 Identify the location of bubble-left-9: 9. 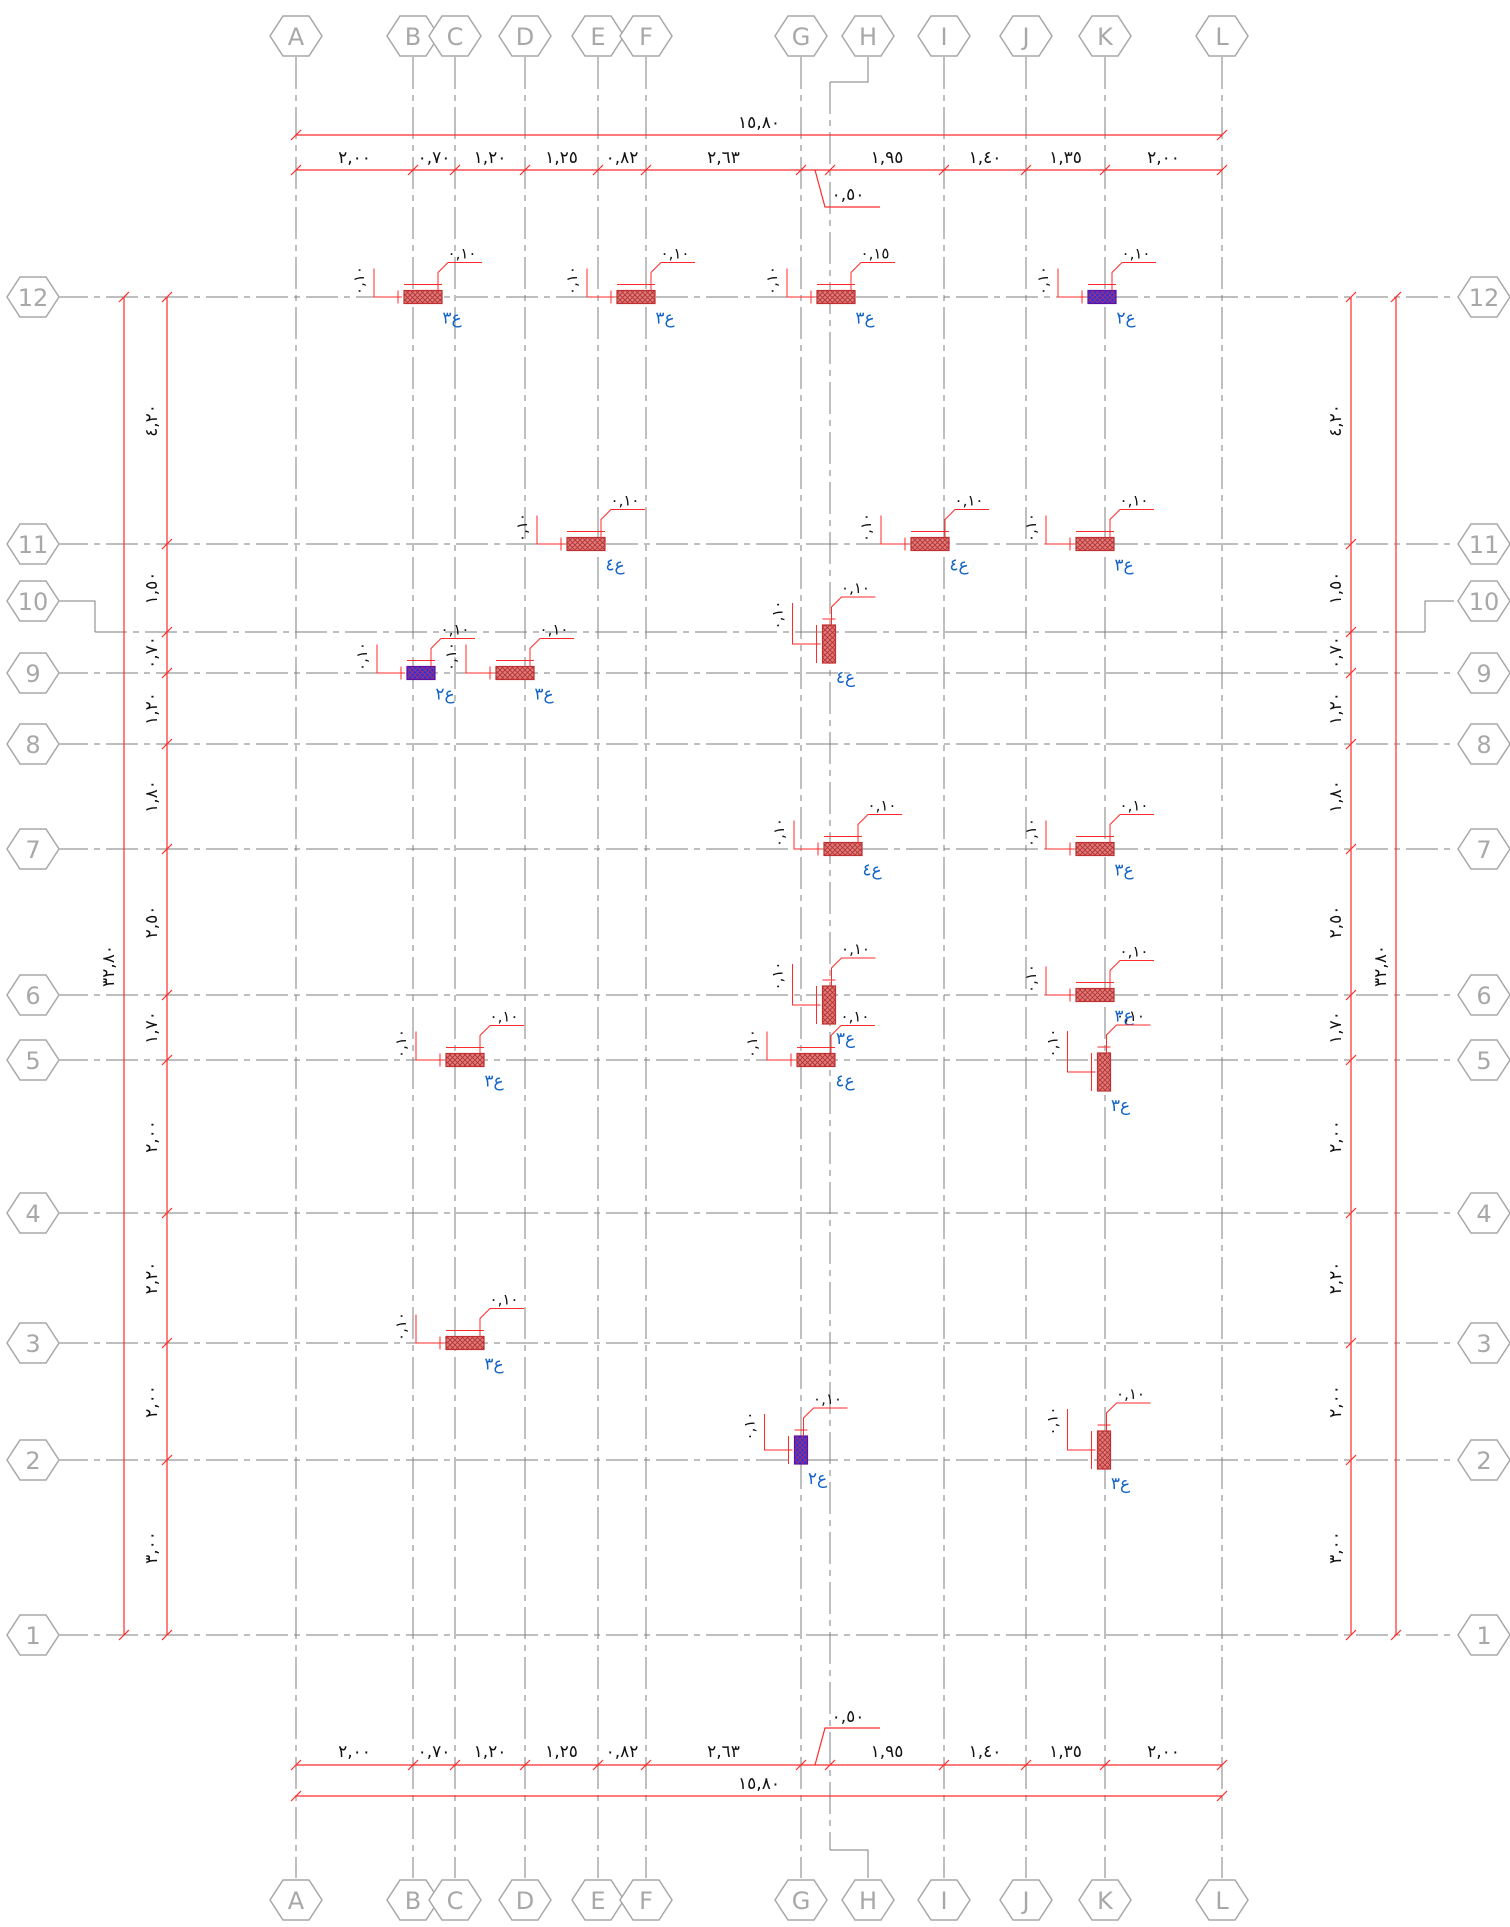
(33, 673).